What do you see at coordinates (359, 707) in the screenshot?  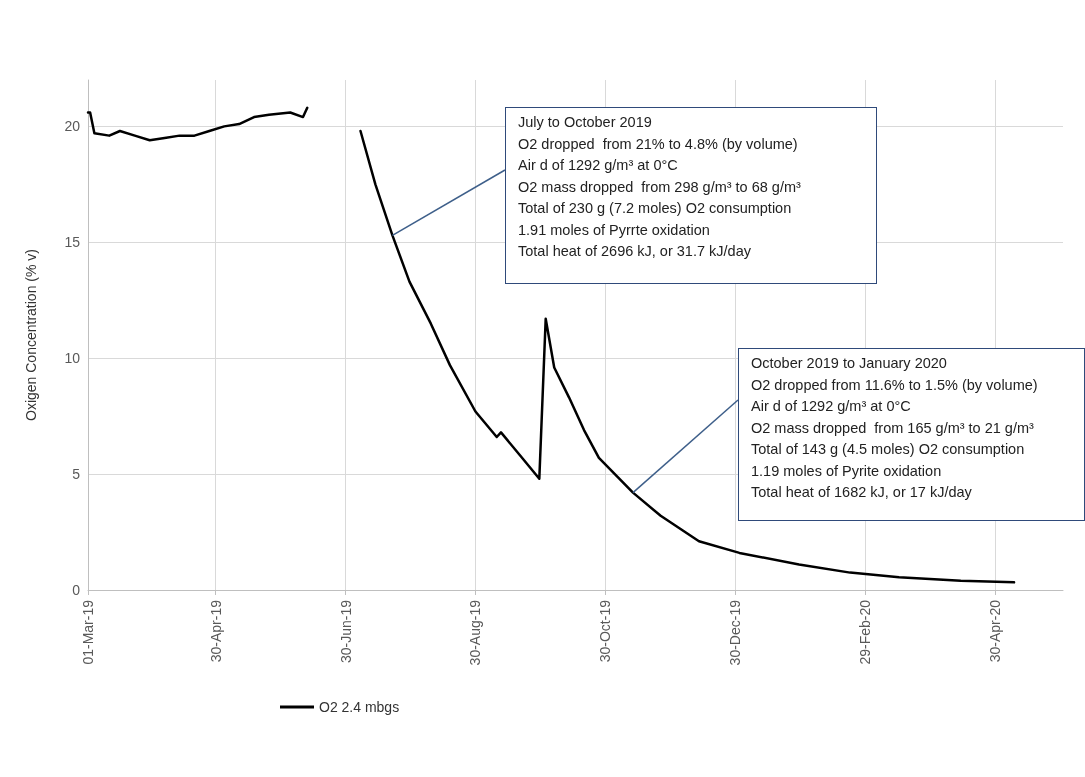 I see `legend-label: O2 2.4 mbgs` at bounding box center [359, 707].